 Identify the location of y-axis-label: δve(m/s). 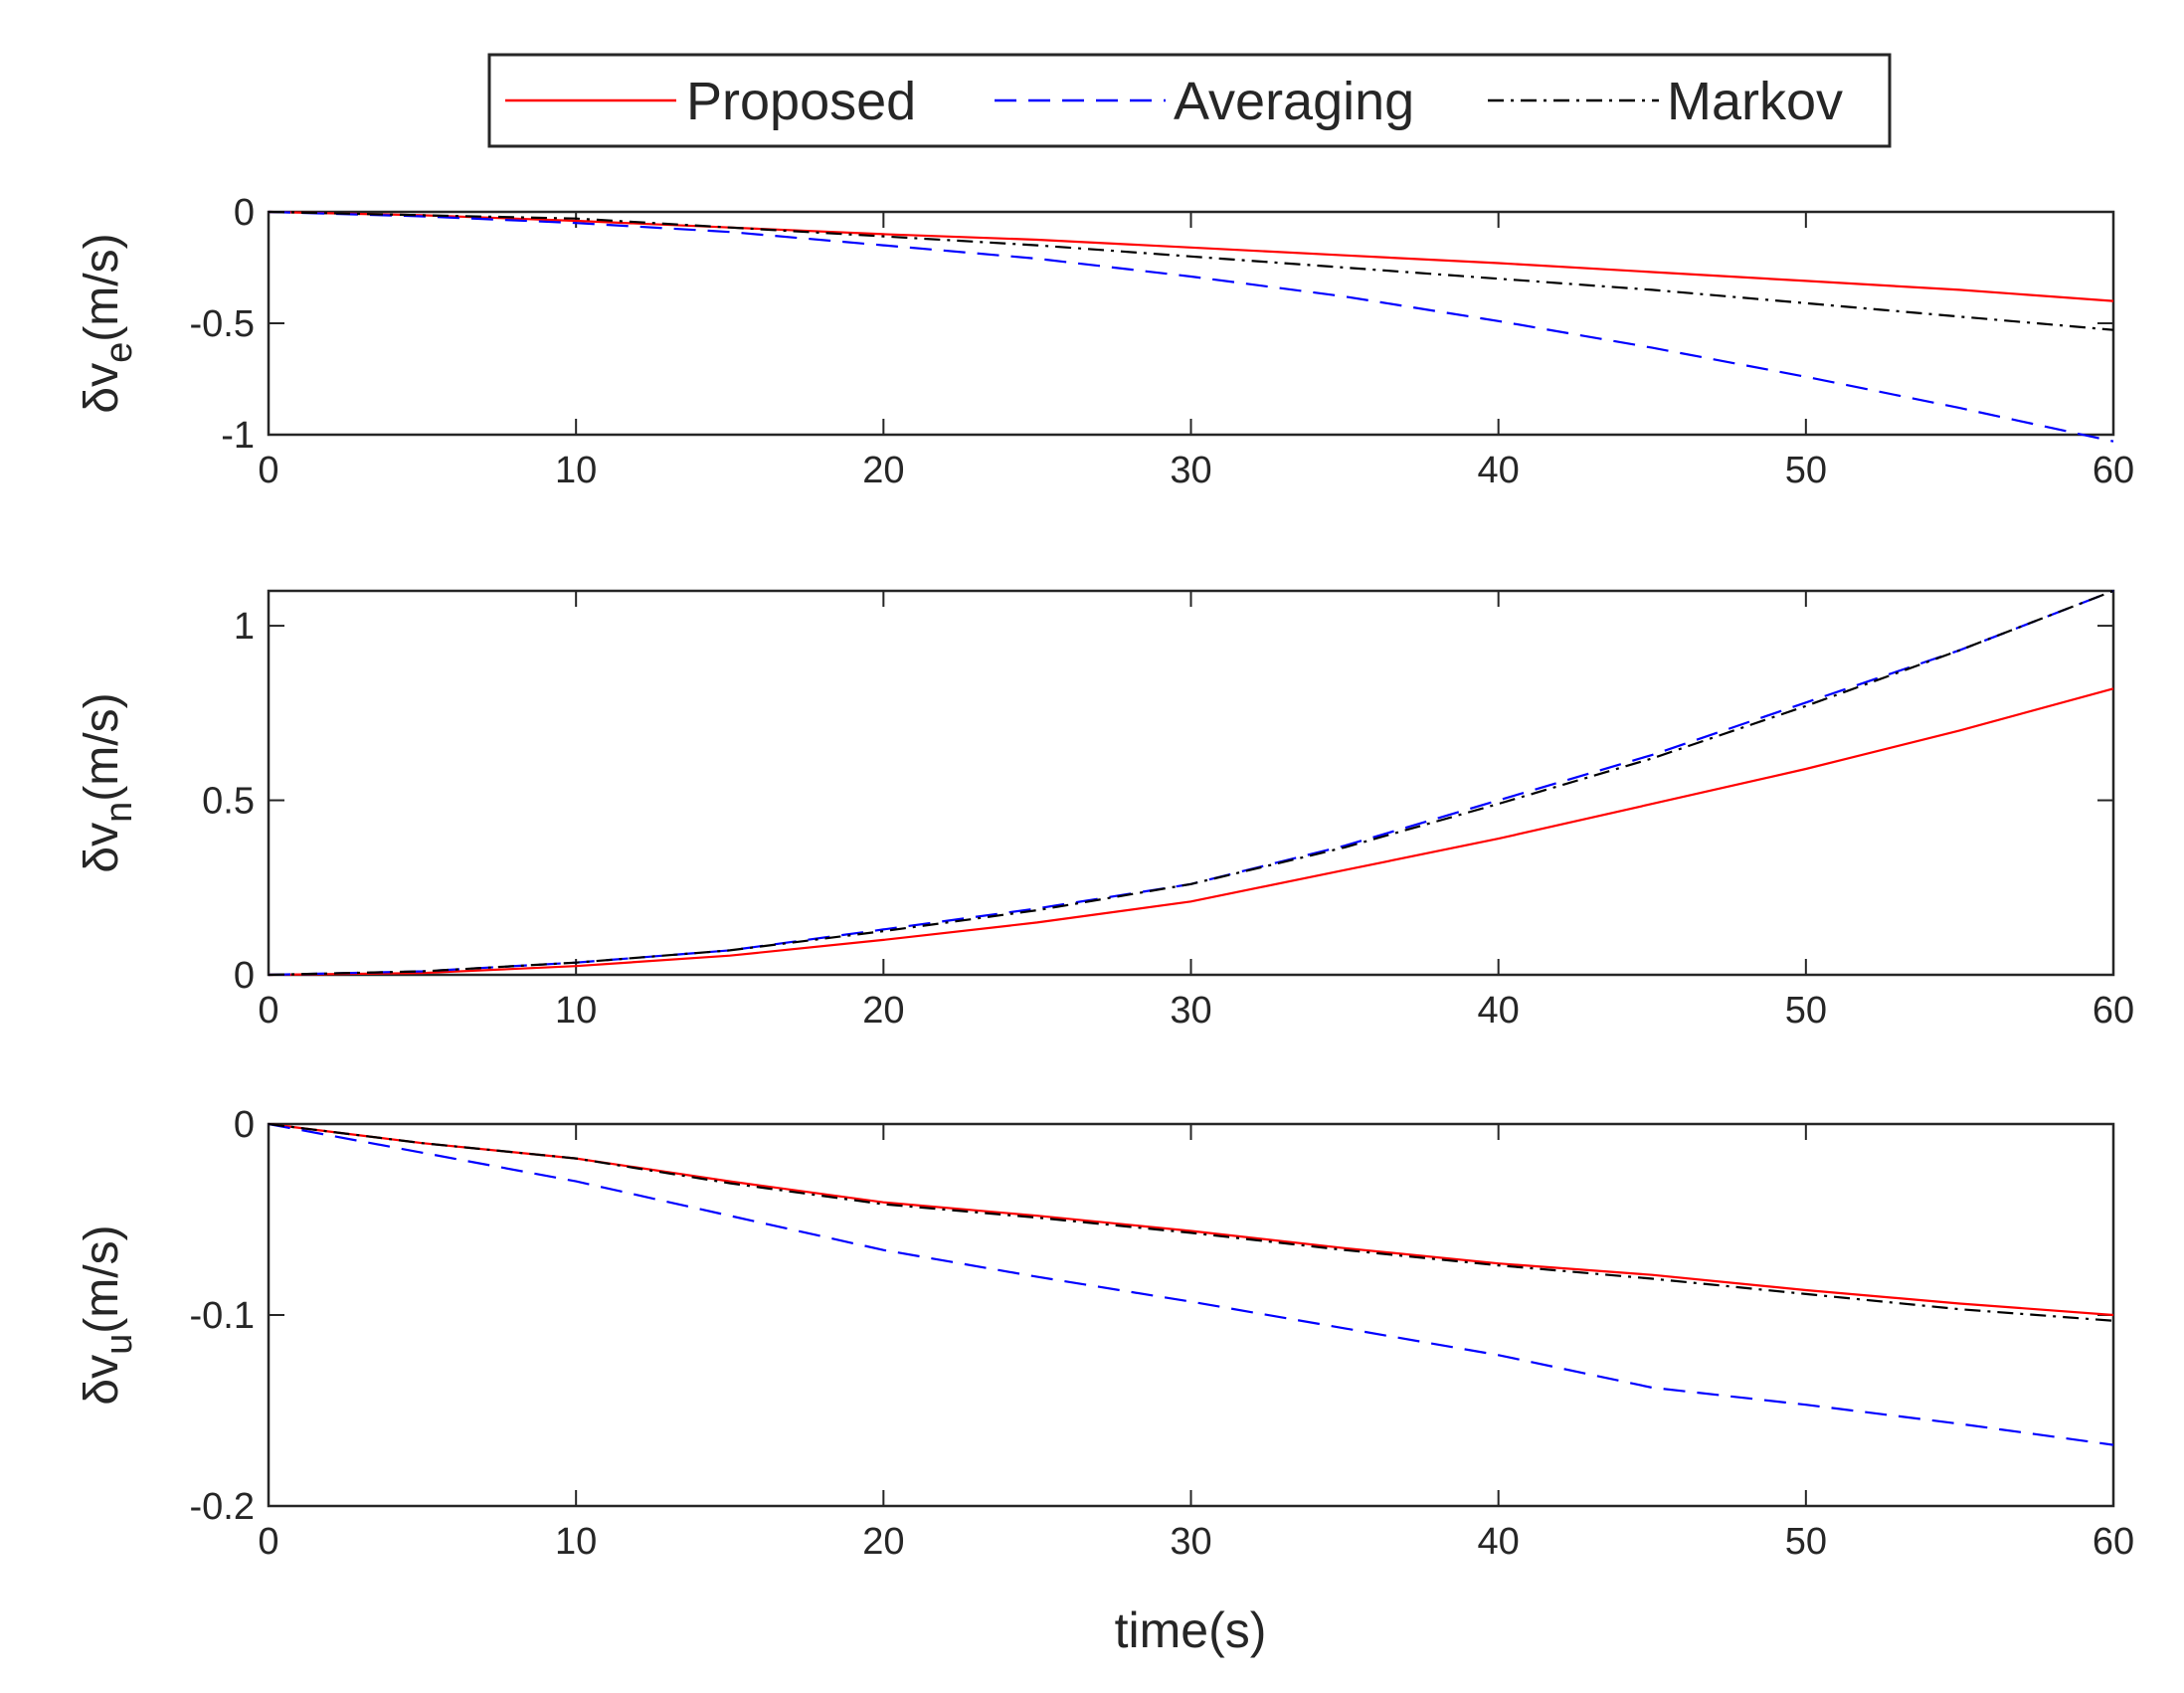
(108, 323).